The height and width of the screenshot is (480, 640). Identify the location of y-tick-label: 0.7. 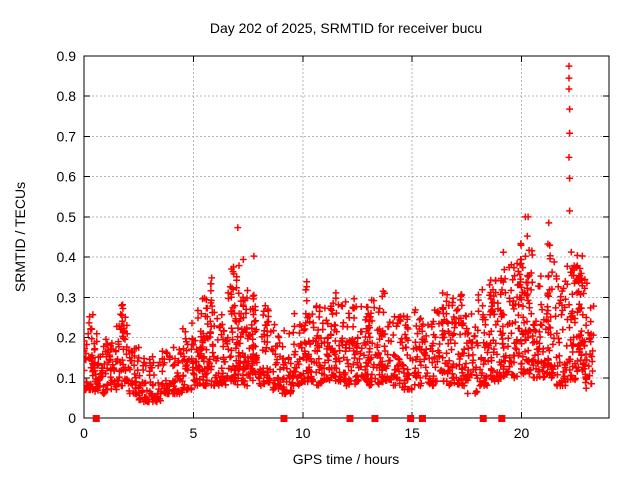
(67, 136).